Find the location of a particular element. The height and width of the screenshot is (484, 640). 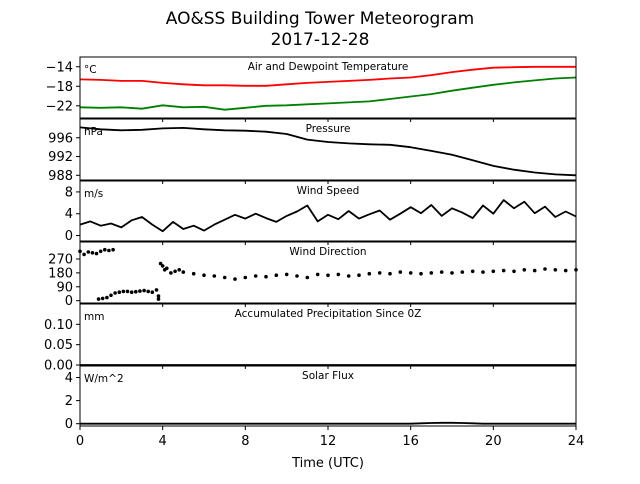

x-tick-label: 12 is located at coordinates (328, 441).